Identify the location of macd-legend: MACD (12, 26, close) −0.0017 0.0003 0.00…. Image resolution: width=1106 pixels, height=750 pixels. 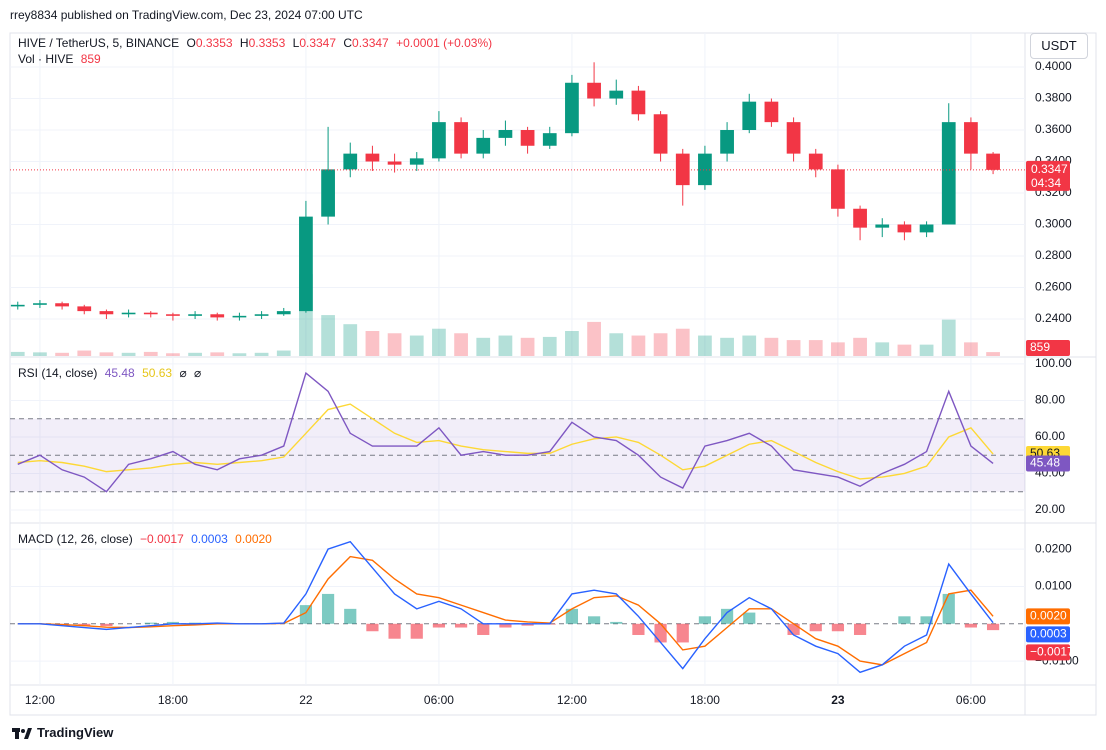
(147, 539).